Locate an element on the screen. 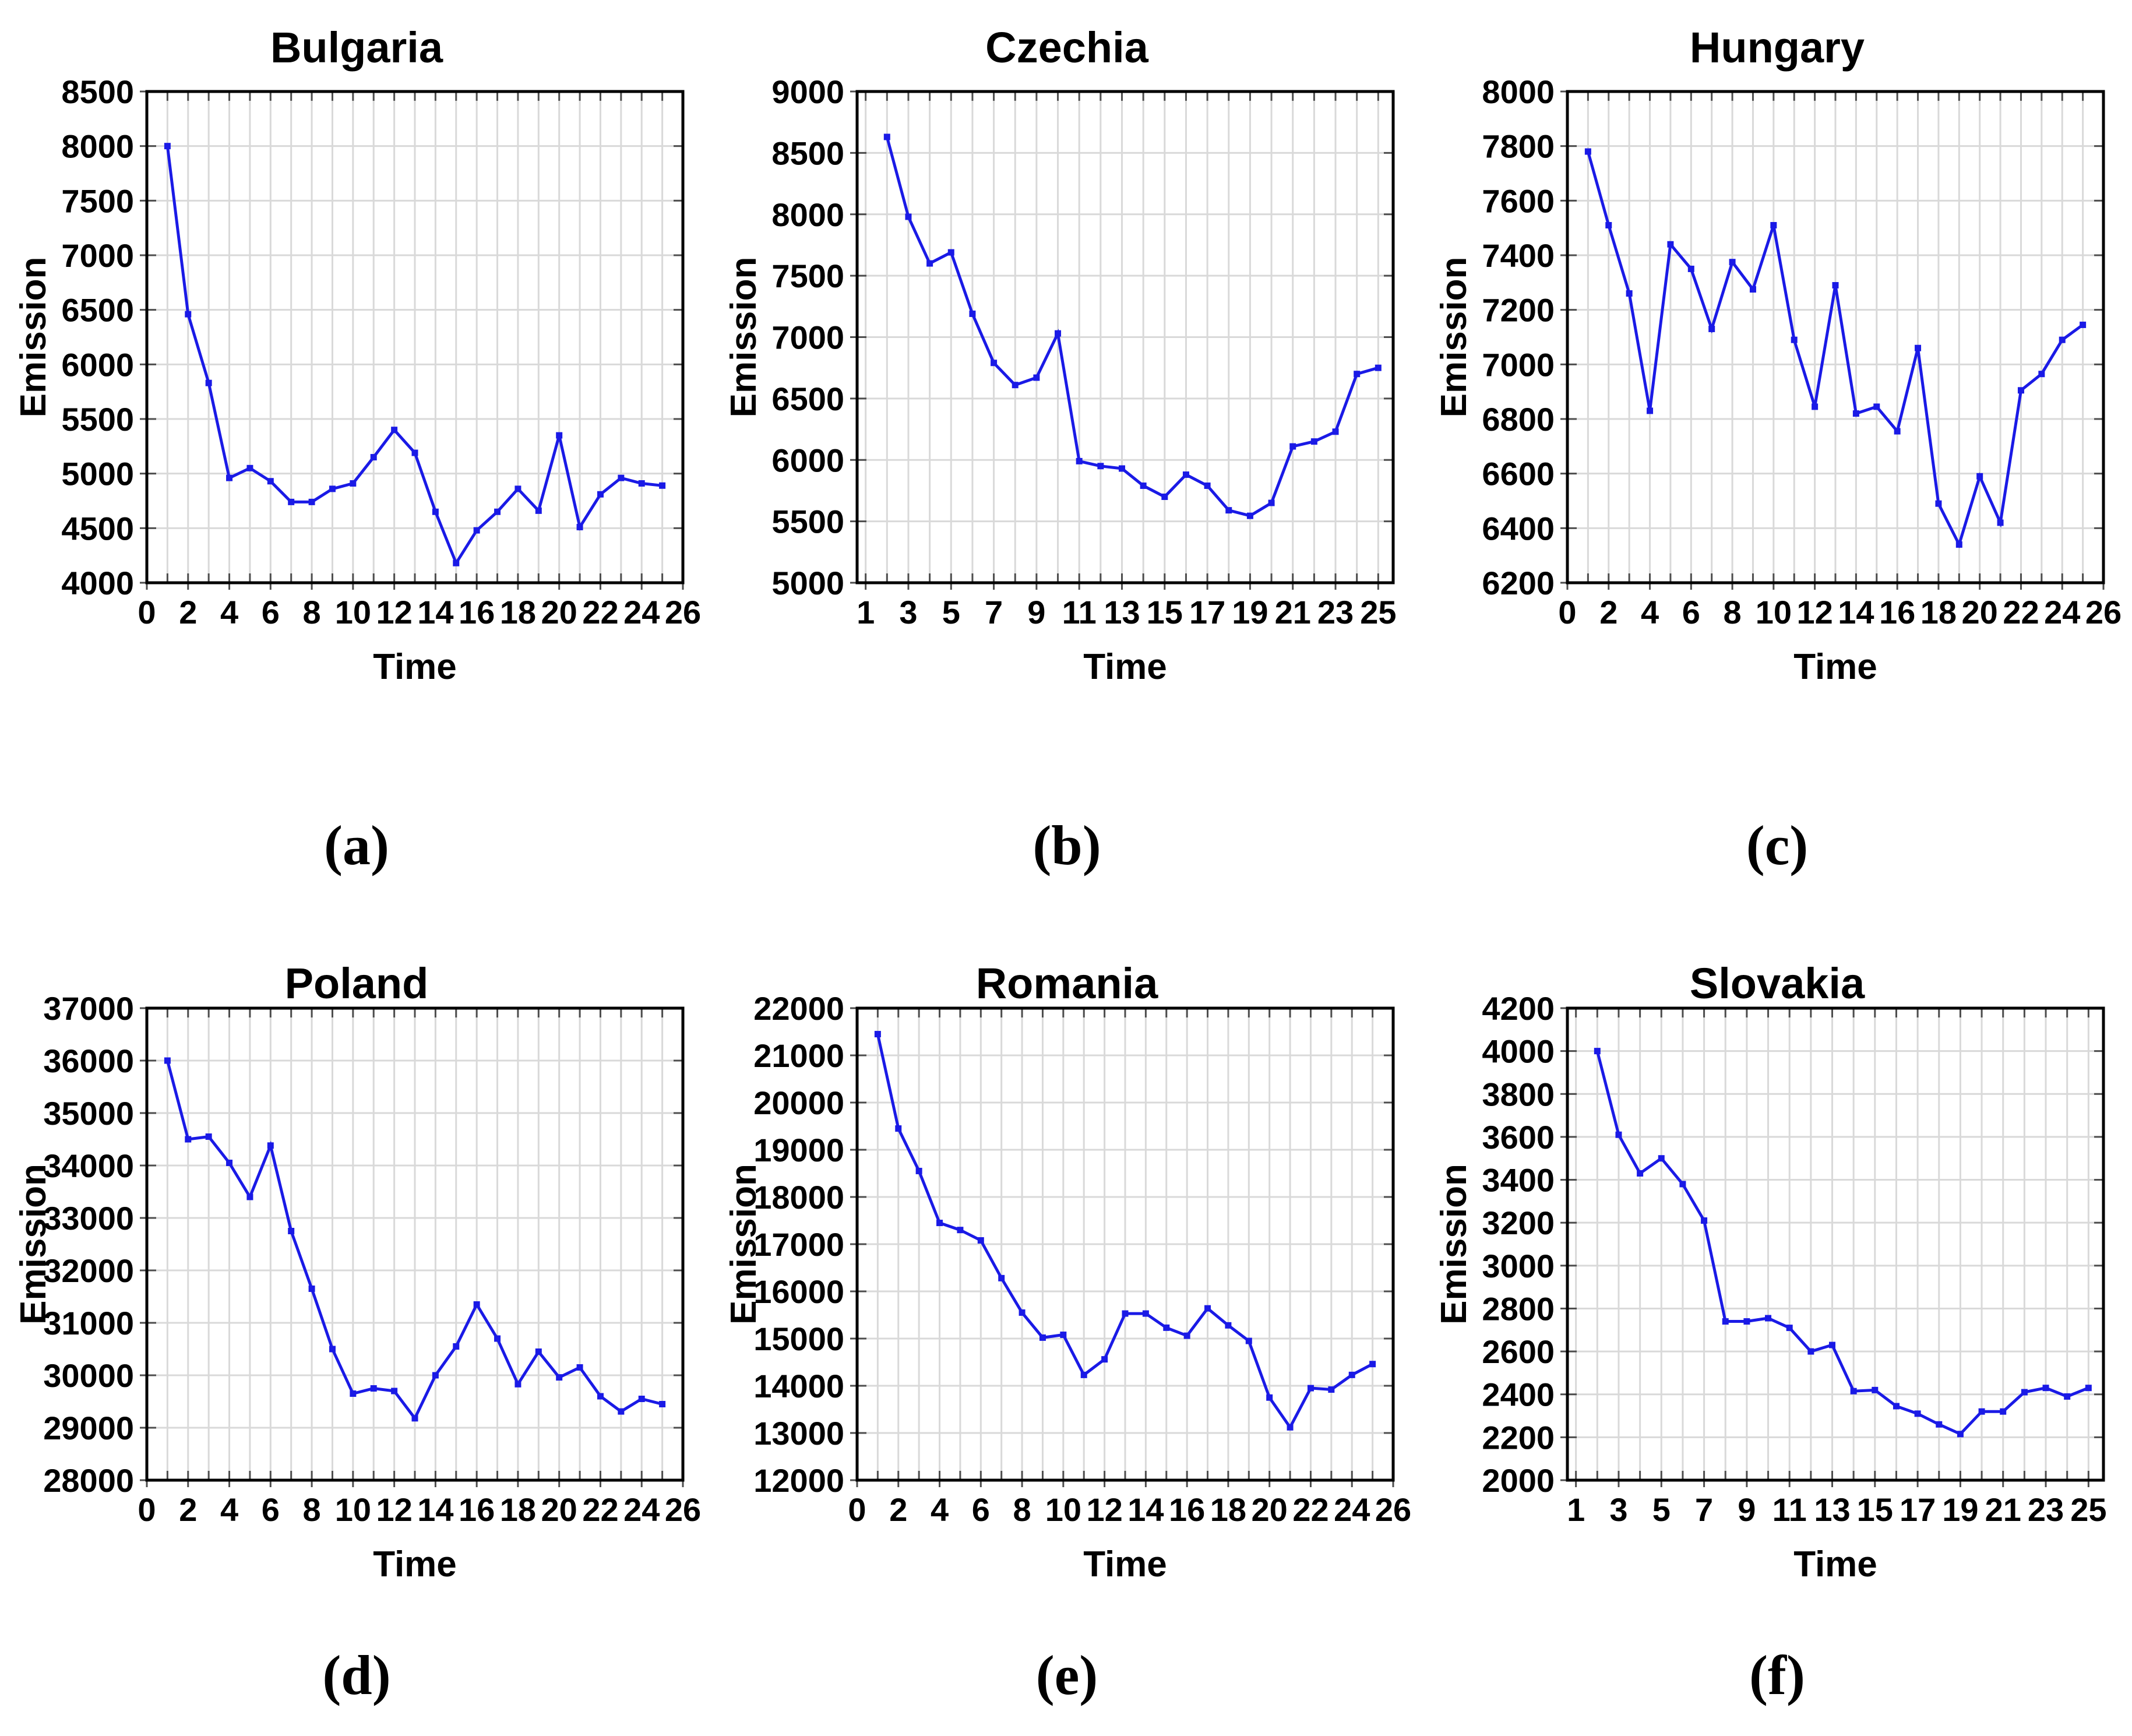  y-tick-label: 2600 is located at coordinates (1518, 1352).